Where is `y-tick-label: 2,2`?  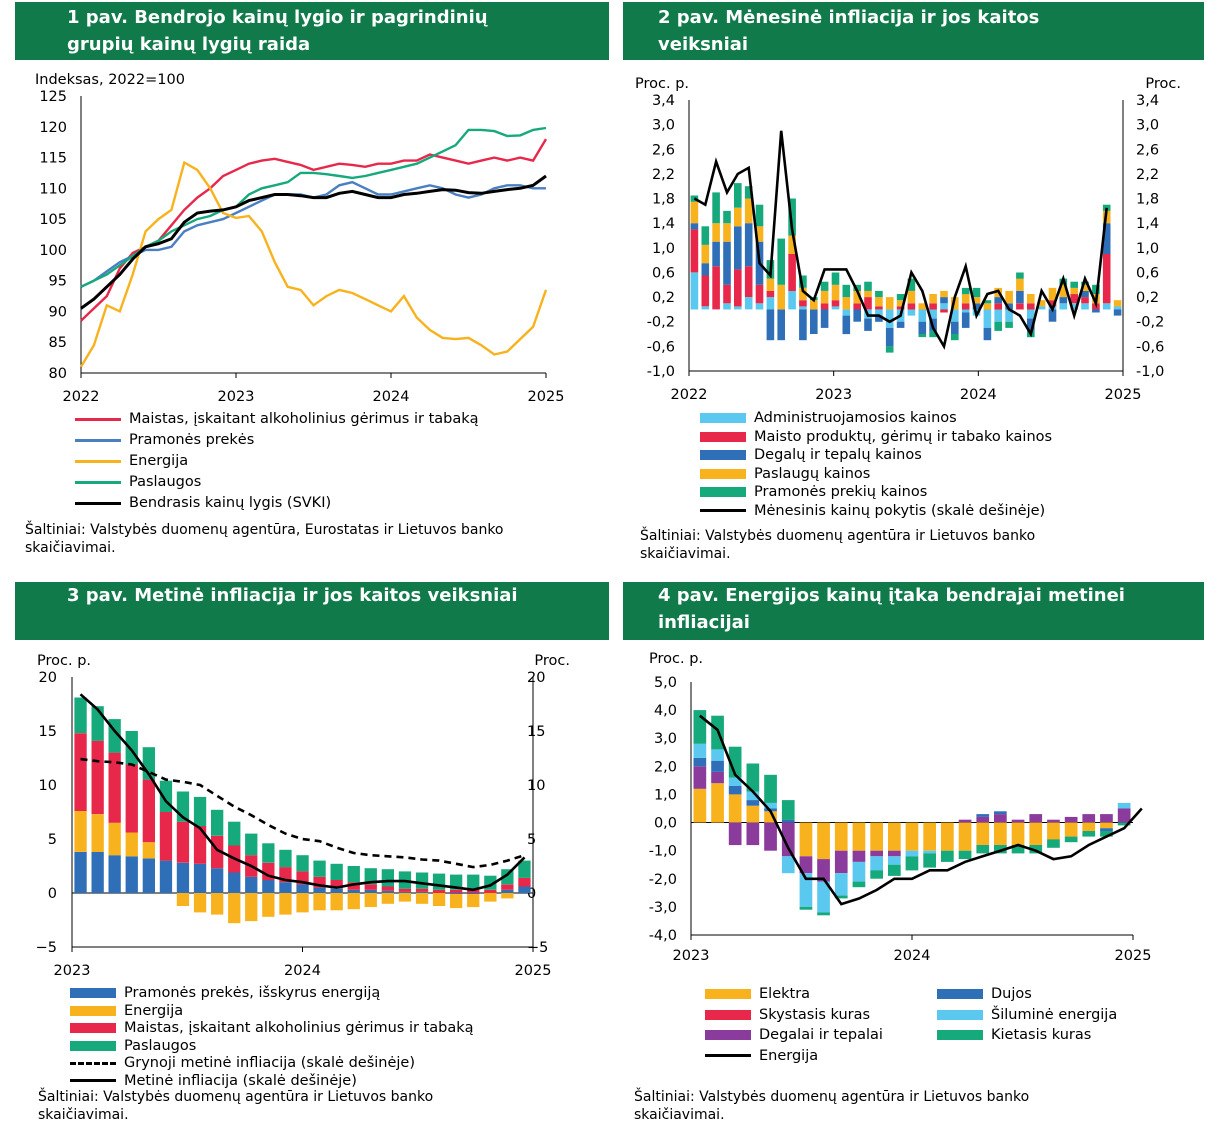 y-tick-label: 2,2 is located at coordinates (663, 175).